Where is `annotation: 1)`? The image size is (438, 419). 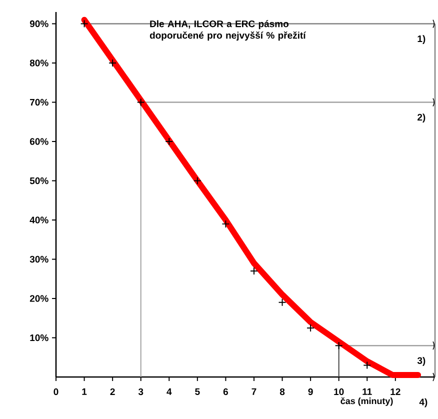 annotation: 1) is located at coordinates (422, 39).